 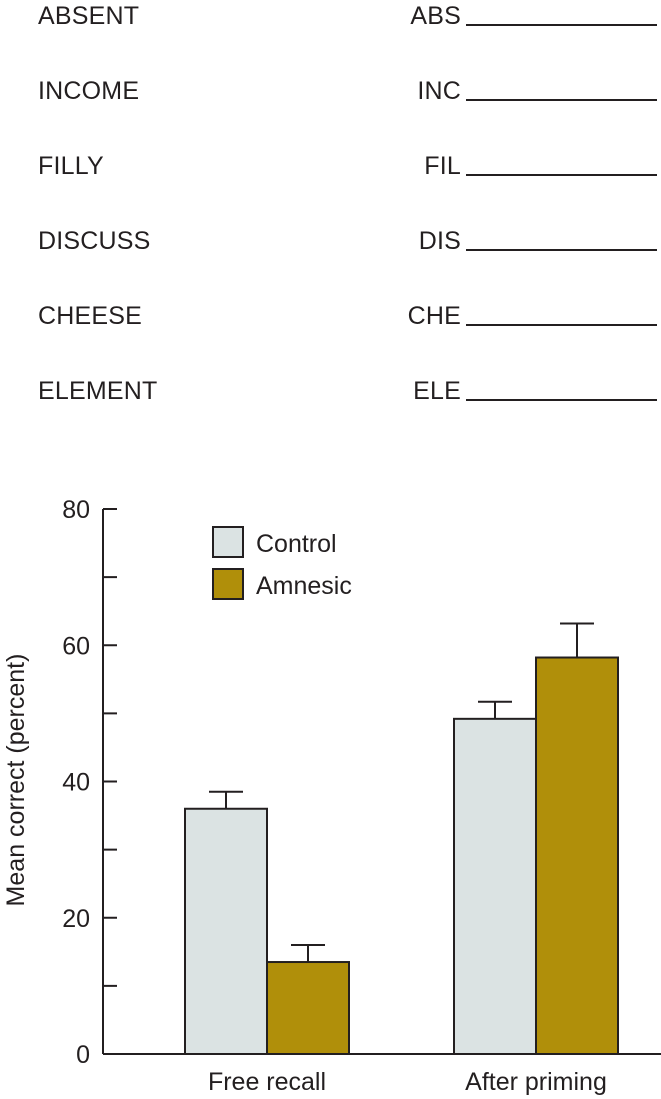 What do you see at coordinates (330, 245) in the screenshot?
I see `word-row: DISCUSS DIS` at bounding box center [330, 245].